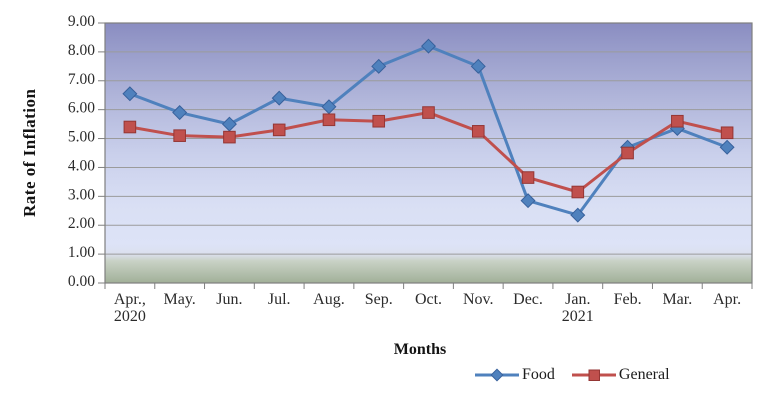 Image resolution: width=768 pixels, height=404 pixels. Describe the element at coordinates (279, 299) in the screenshot. I see `x-tick-label: Jul.` at that location.